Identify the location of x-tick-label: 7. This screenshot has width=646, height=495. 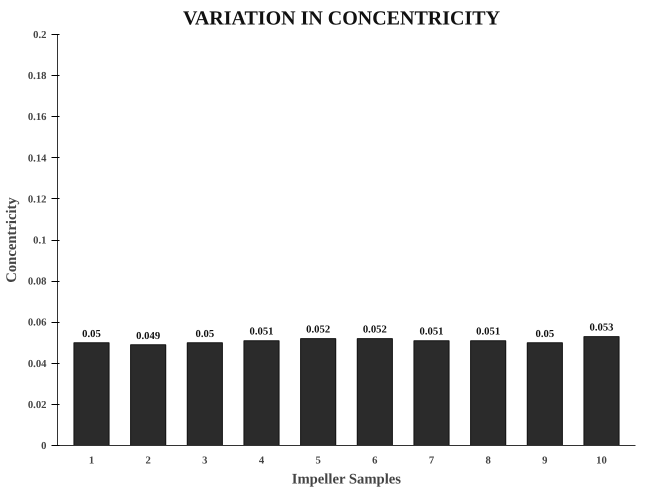
(431, 461).